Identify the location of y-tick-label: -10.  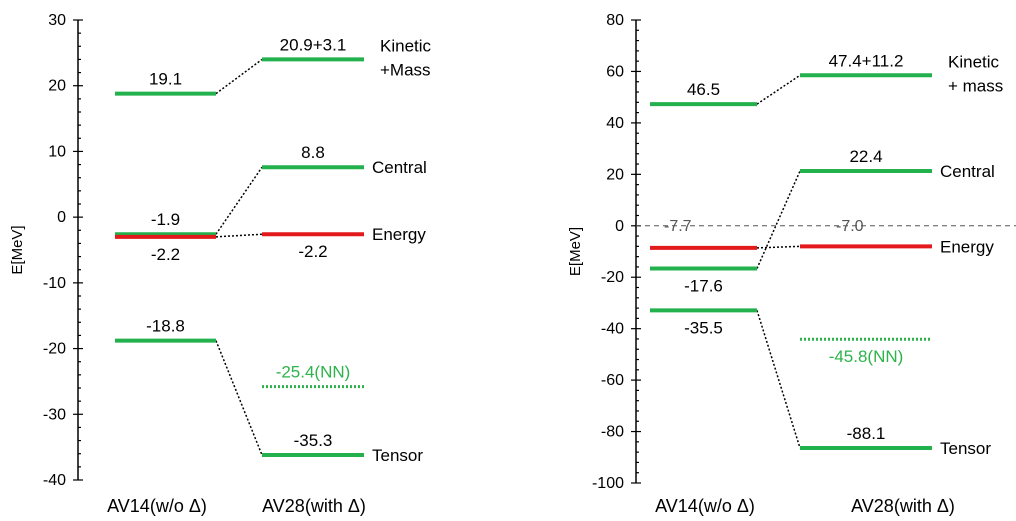
(54, 283).